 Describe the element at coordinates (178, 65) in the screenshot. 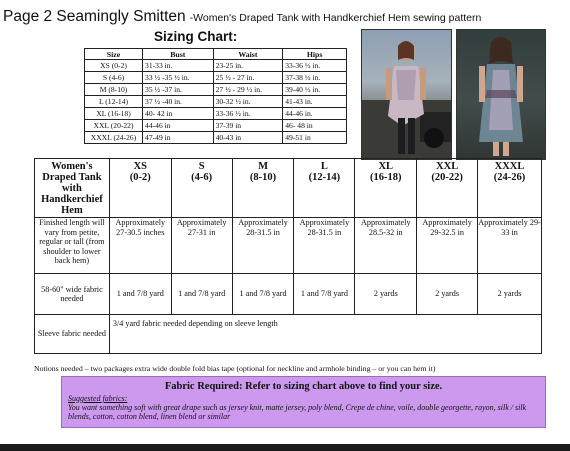

I see `bust-cell: 31-33 in.` at that location.